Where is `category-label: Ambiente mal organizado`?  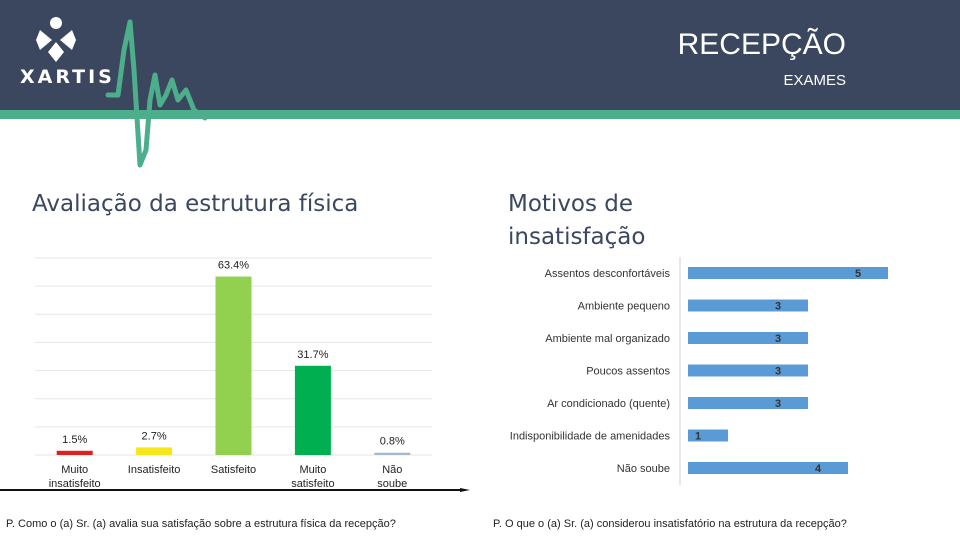 category-label: Ambiente mal organizado is located at coordinates (607, 339).